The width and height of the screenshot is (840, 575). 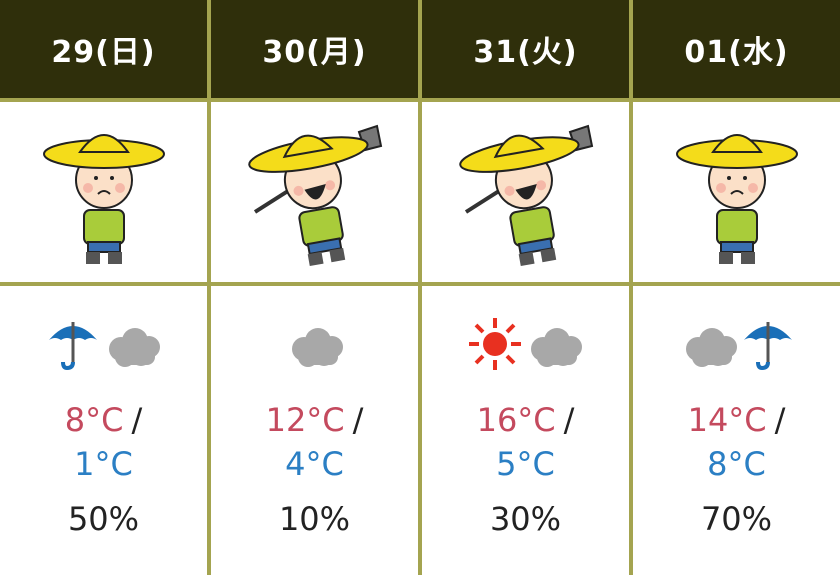 What do you see at coordinates (103, 49) in the screenshot?
I see `date-header: 29(日)` at bounding box center [103, 49].